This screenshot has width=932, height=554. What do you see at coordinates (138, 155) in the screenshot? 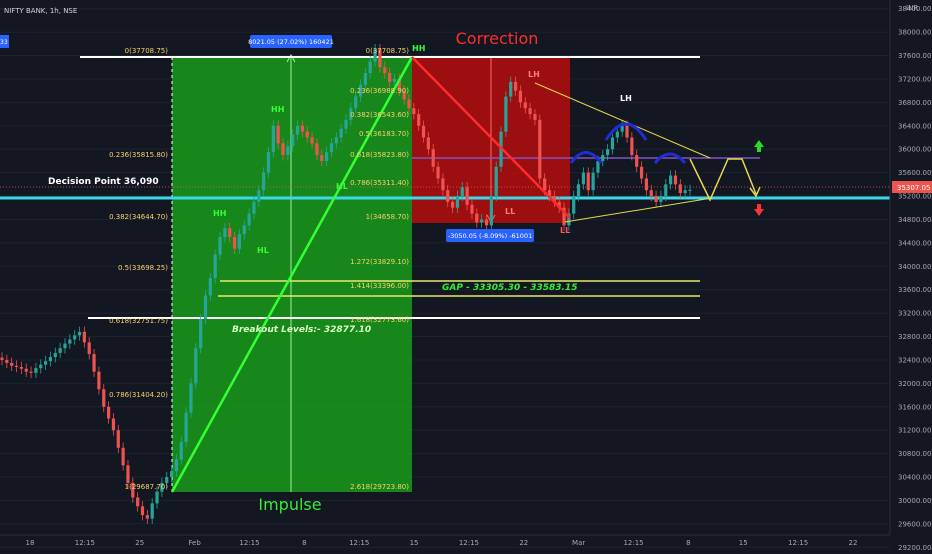
I see `fib-impulse-0236: 0.236(35815.80)` at bounding box center [138, 155].